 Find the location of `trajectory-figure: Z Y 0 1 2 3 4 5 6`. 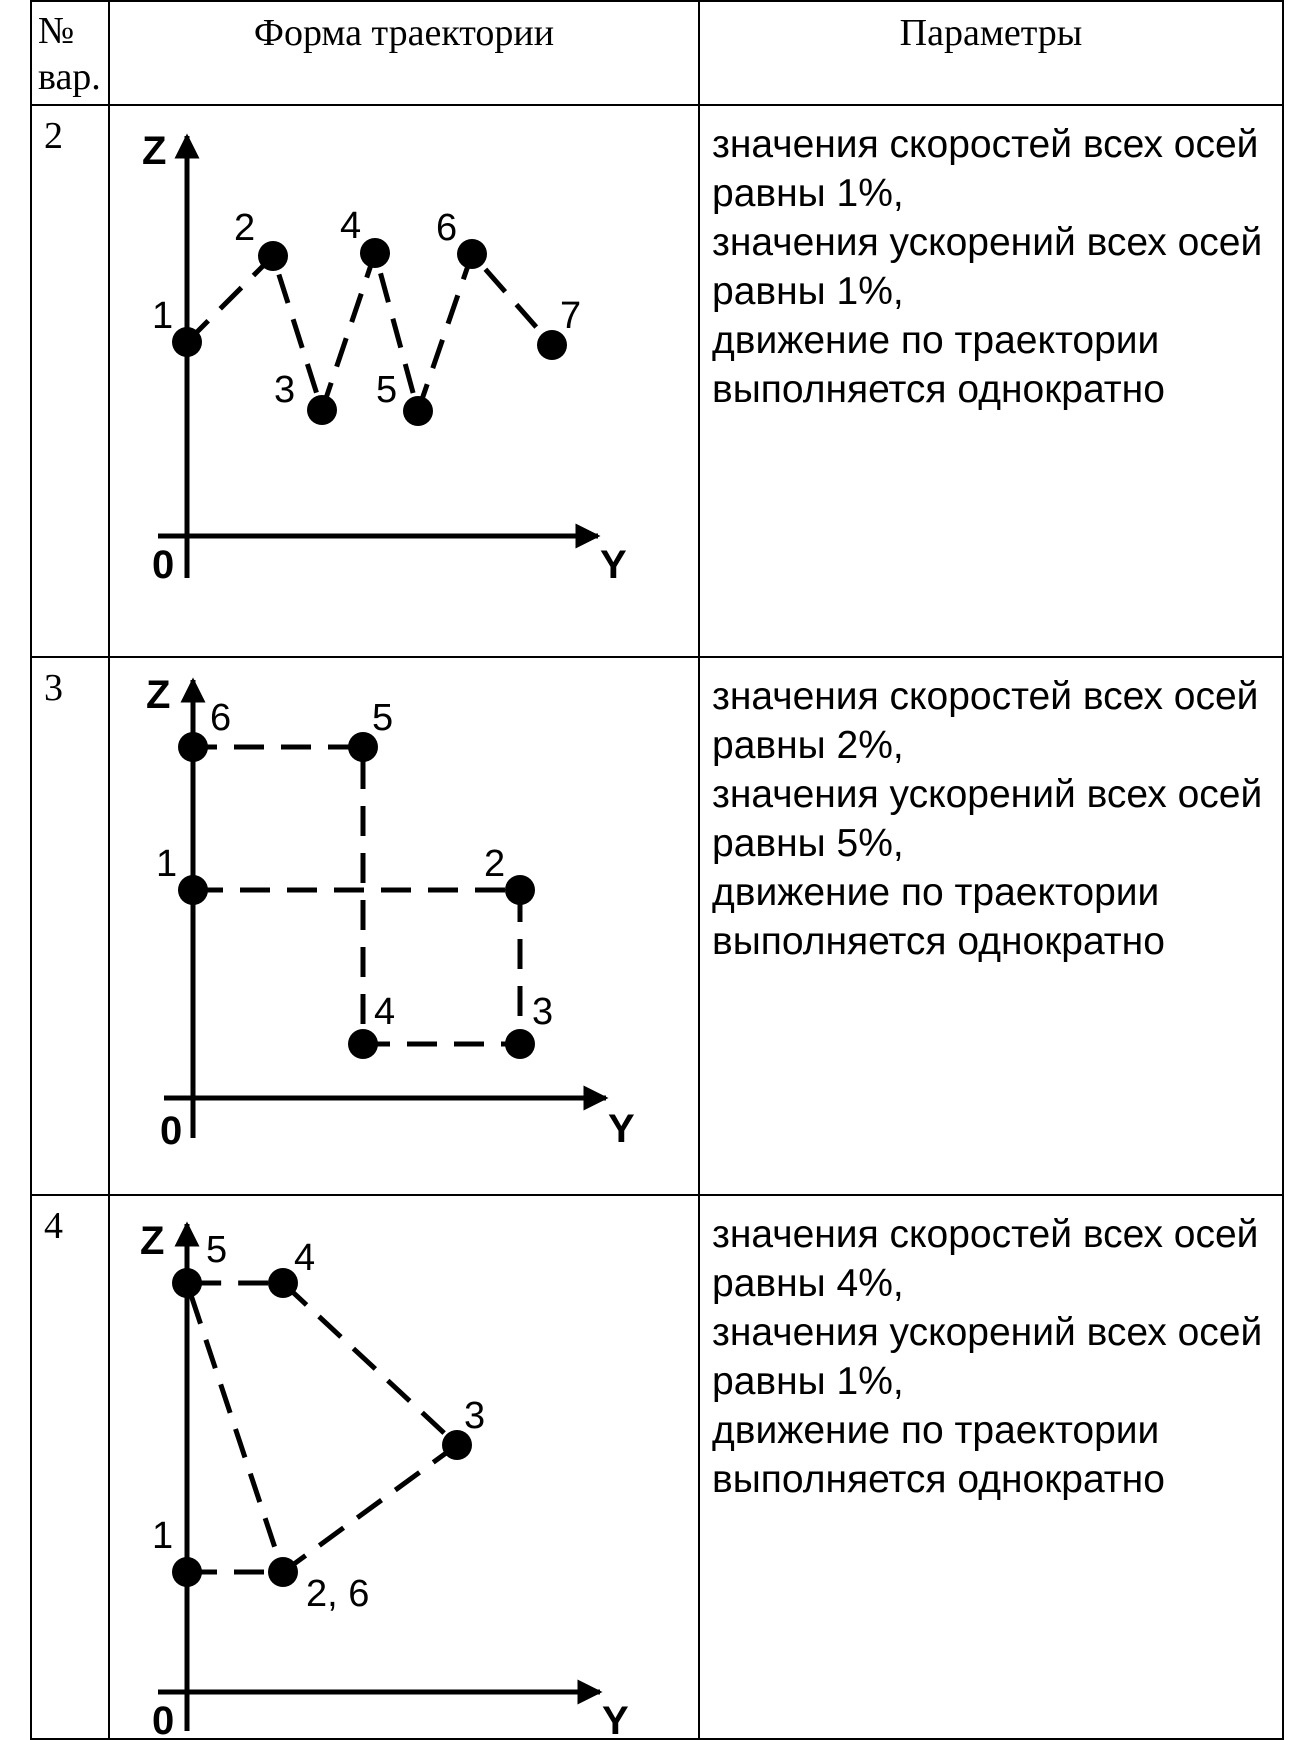

trajectory-figure: Z Y 0 1 2 3 4 5 6 is located at coordinates (404, 926).